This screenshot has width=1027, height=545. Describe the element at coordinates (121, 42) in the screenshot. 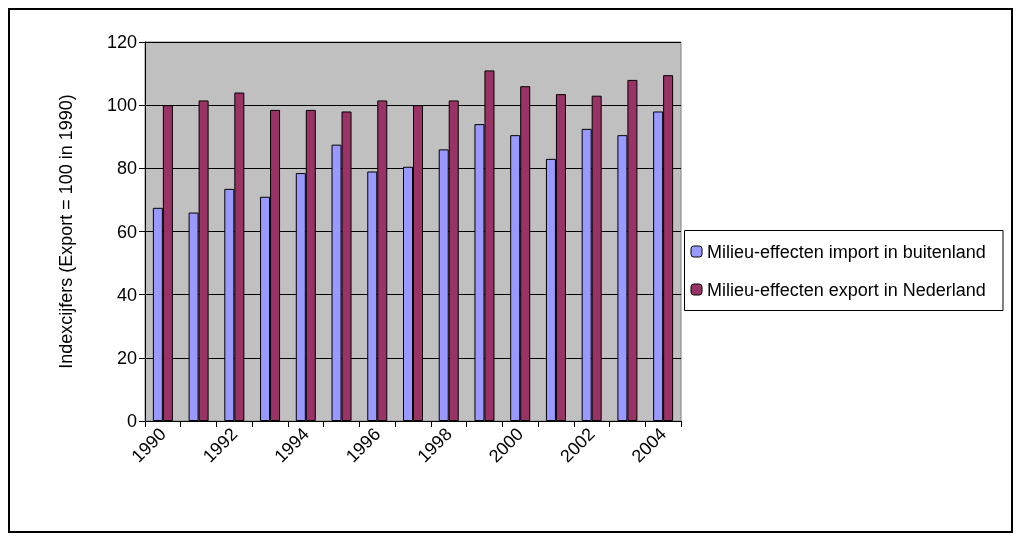

I see `y-tick-label: 120` at that location.